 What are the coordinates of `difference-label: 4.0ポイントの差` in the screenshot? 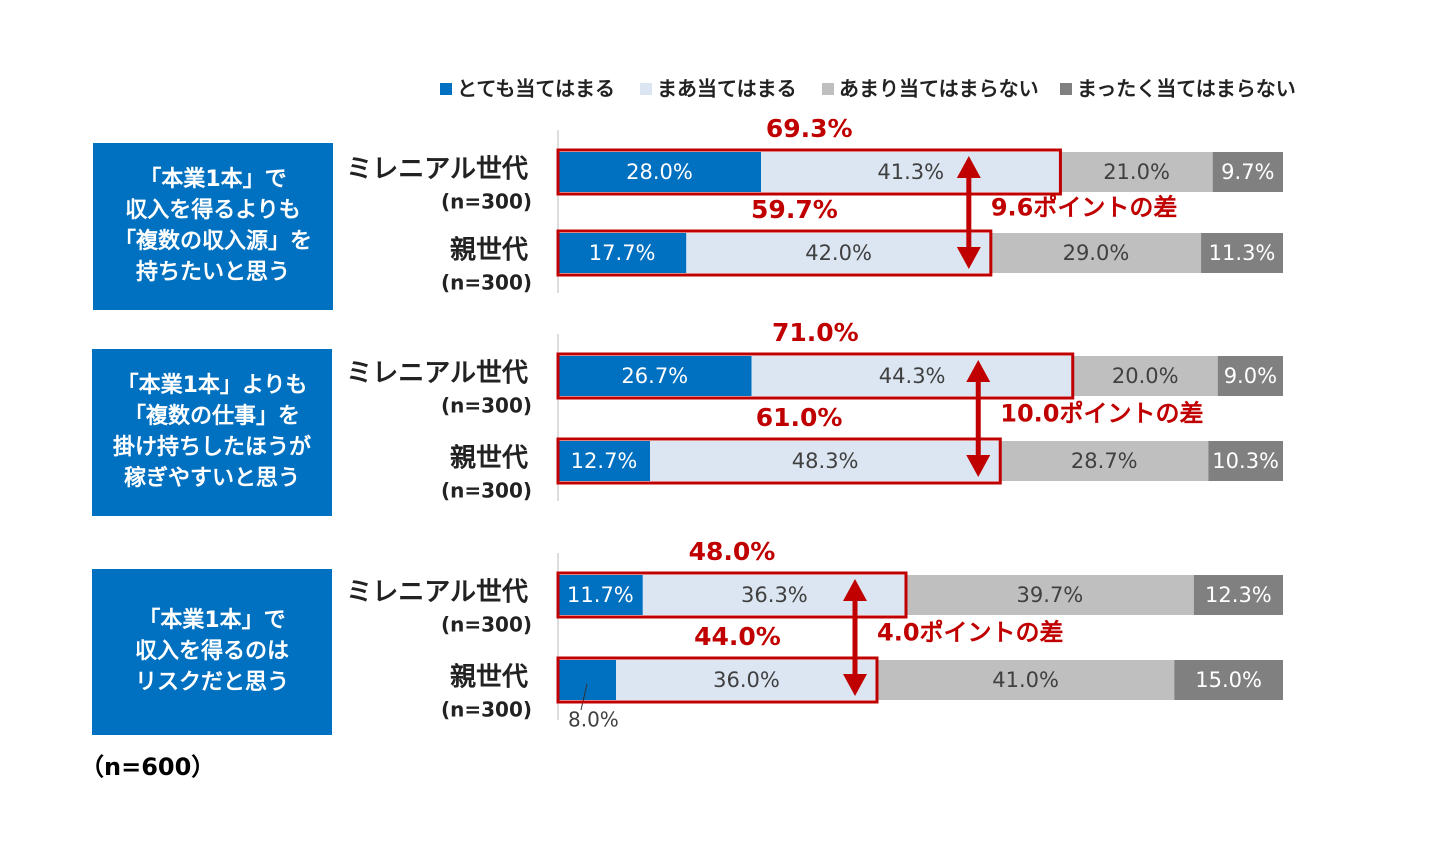 It's located at (970, 633).